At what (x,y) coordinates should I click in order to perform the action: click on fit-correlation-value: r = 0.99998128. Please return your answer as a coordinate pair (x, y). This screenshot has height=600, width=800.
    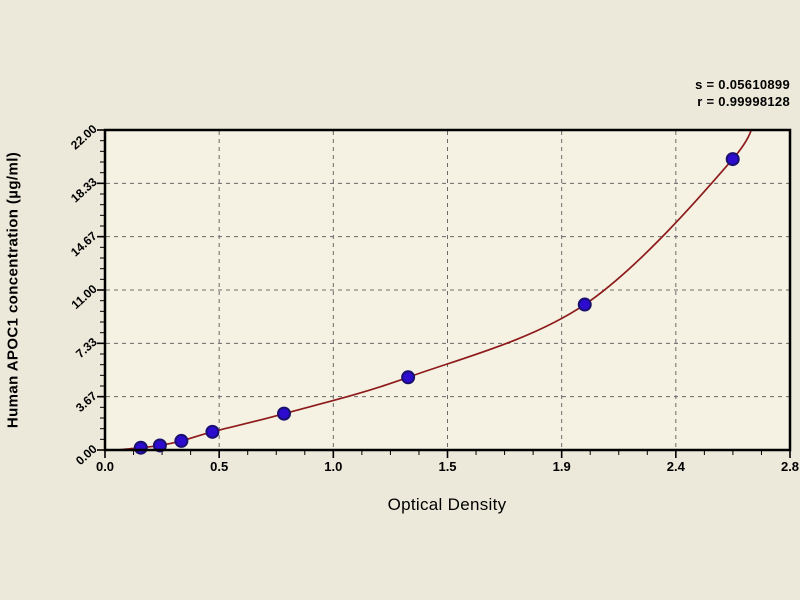
    Looking at the image, I should click on (743, 101).